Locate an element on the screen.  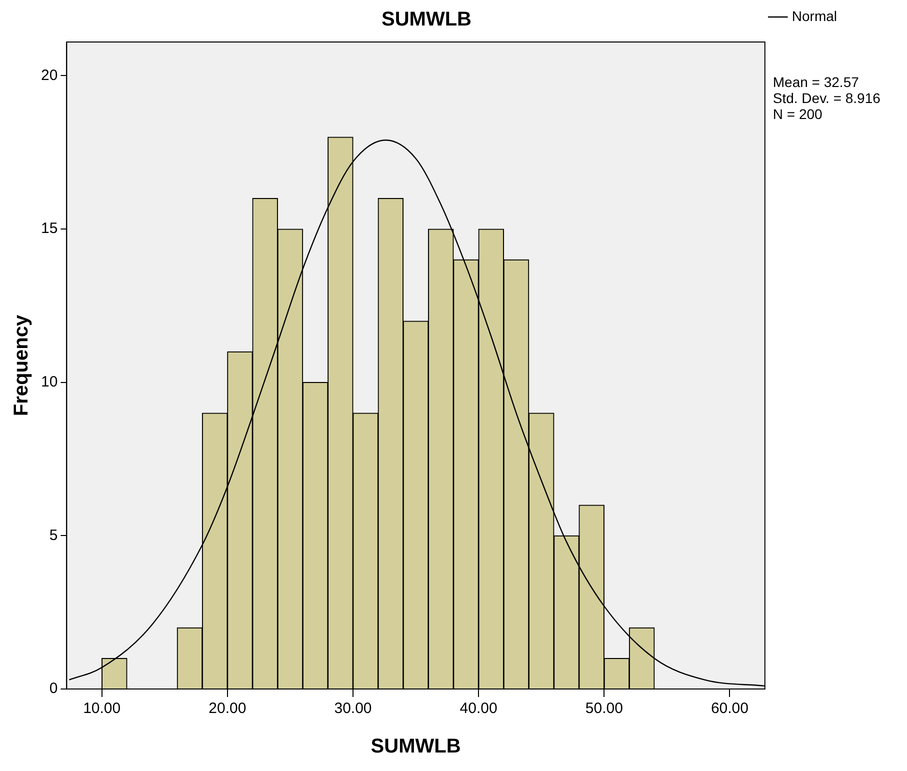
y-tick-label: 10 is located at coordinates (49, 382).